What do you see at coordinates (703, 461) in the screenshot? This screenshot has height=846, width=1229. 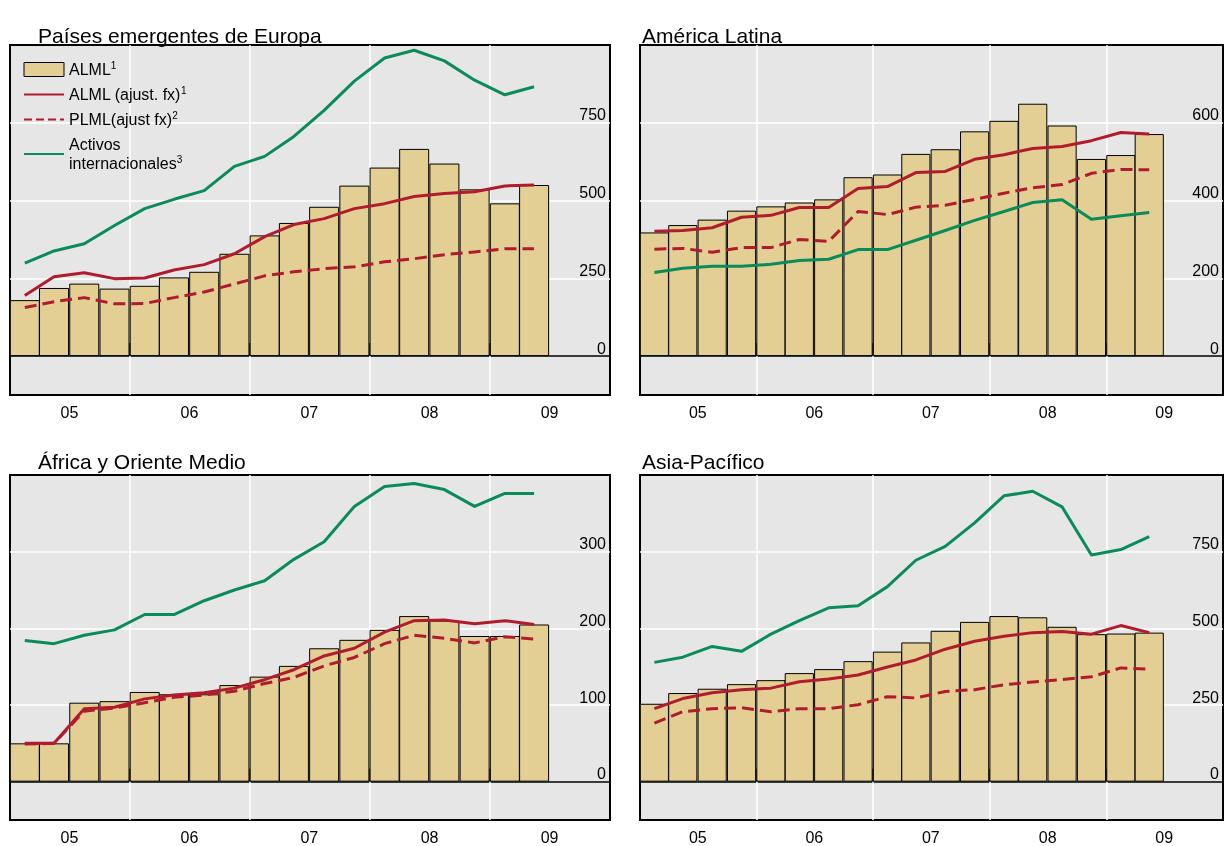 I see `chart-title: Asia-Pacífico` at bounding box center [703, 461].